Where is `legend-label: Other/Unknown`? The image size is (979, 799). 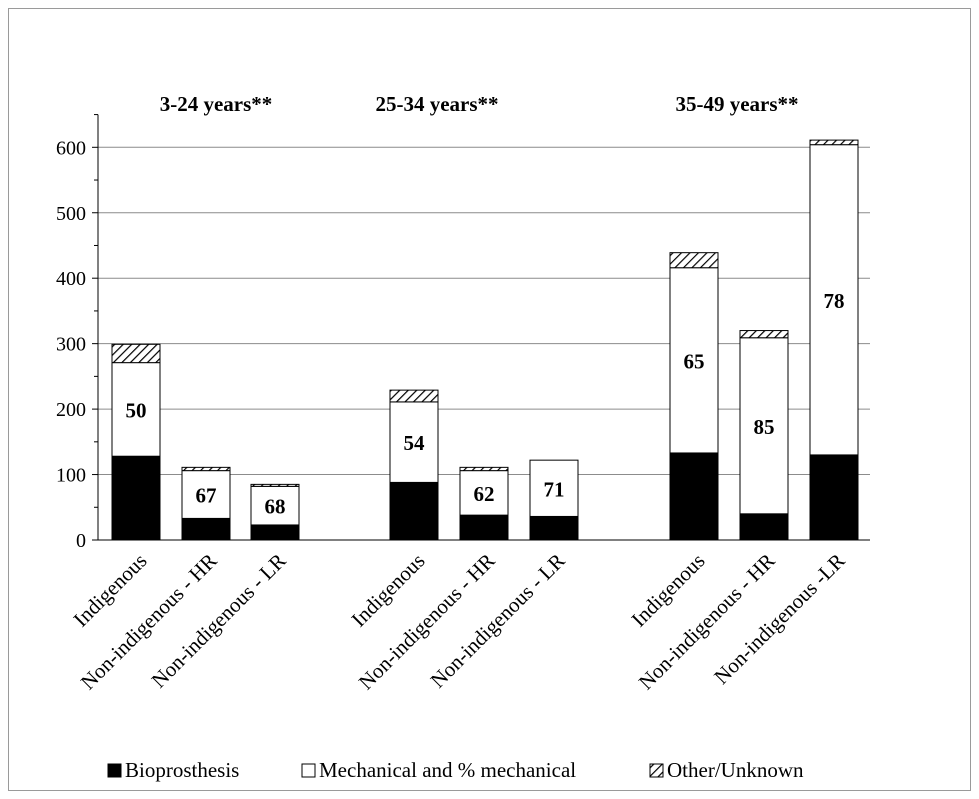 legend-label: Other/Unknown is located at coordinates (735, 770).